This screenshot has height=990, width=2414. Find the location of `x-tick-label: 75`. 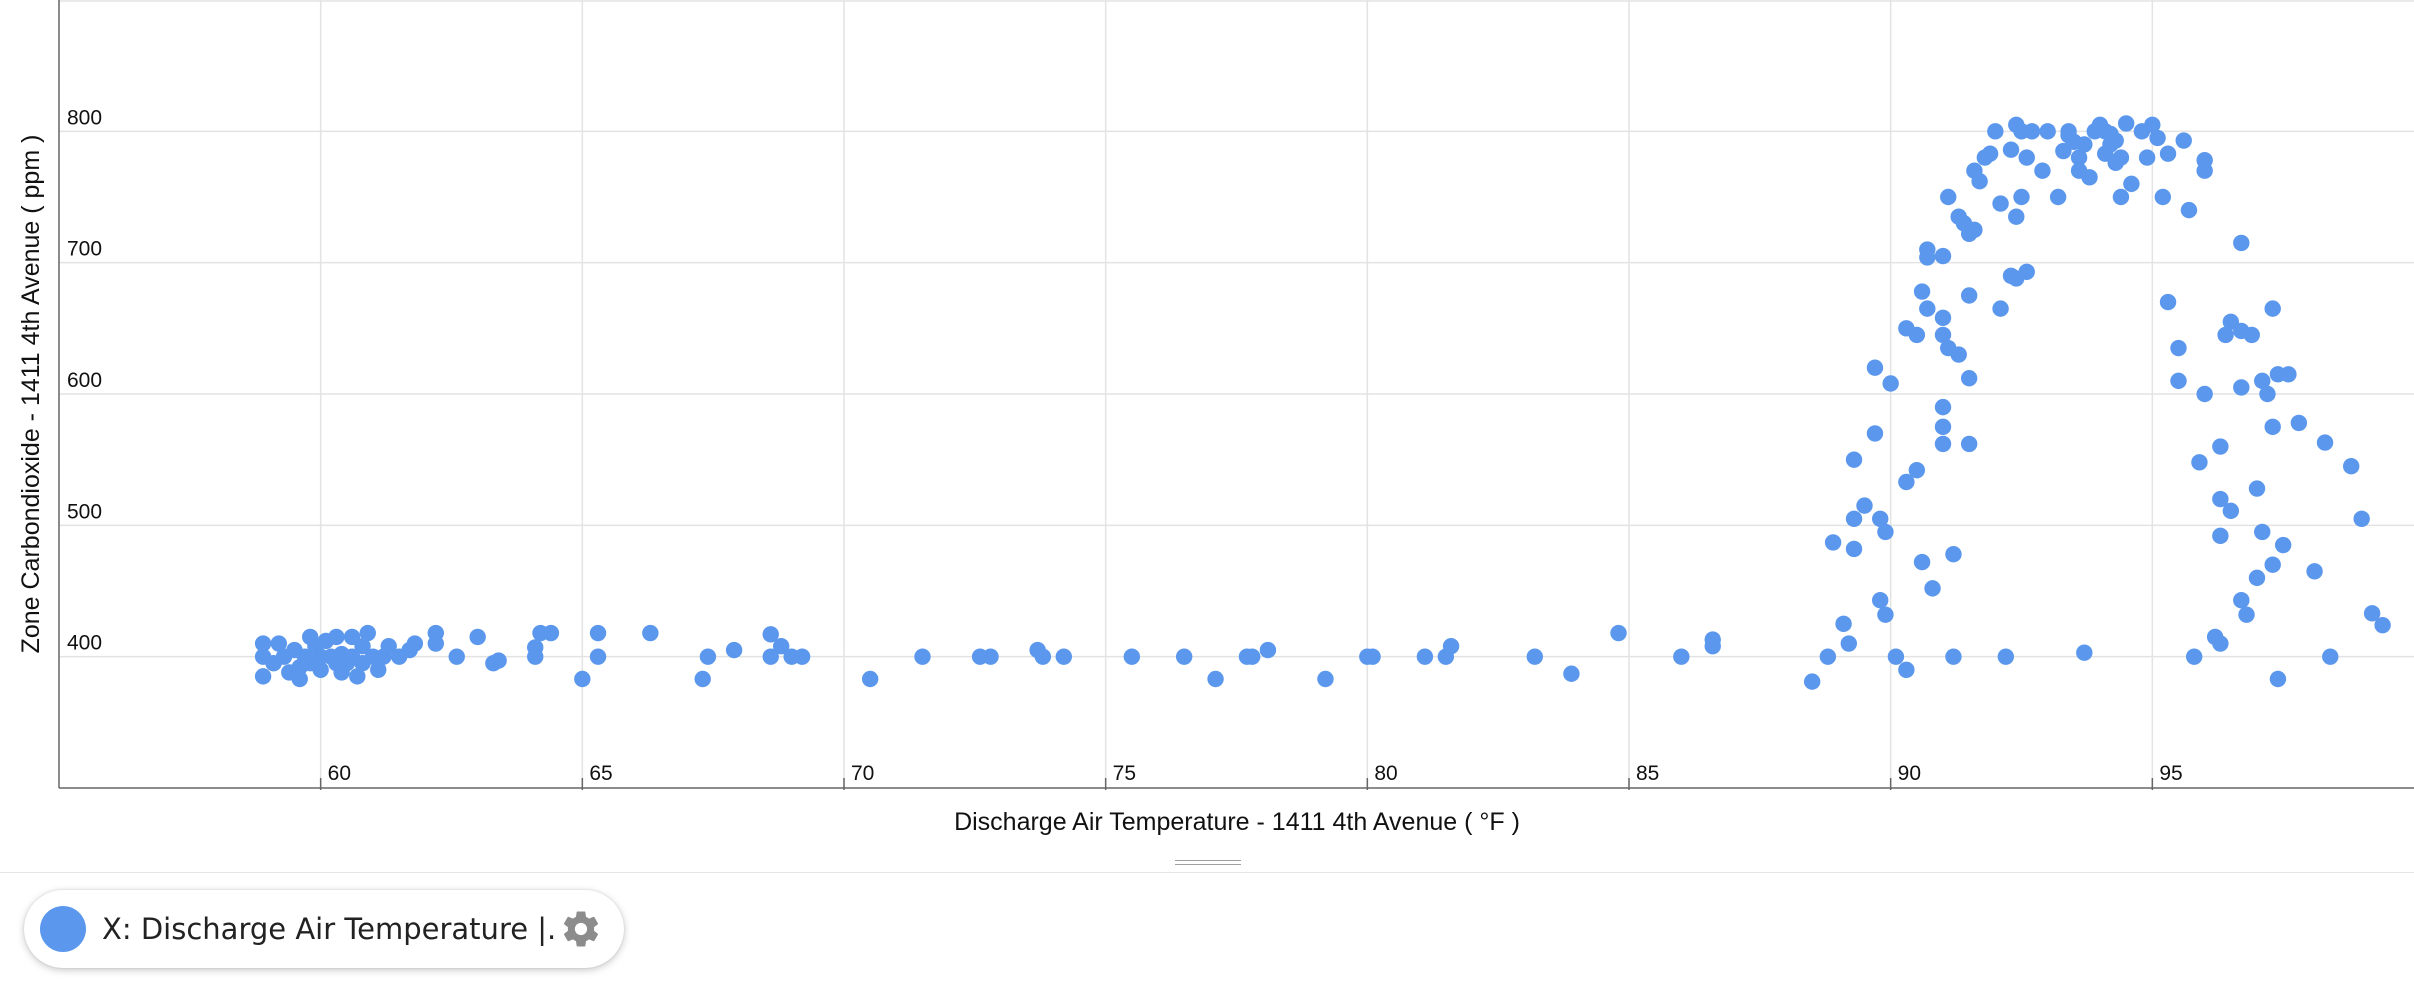

x-tick-label: 75 is located at coordinates (1124, 773).